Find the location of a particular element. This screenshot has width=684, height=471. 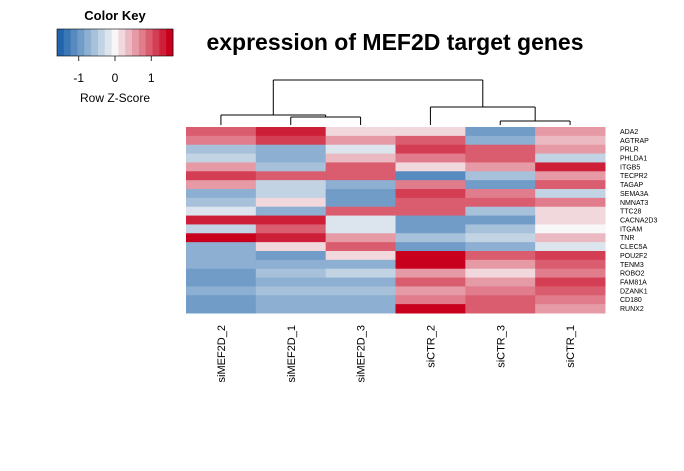

column-label: siCTR_1 is located at coordinates (571, 346).